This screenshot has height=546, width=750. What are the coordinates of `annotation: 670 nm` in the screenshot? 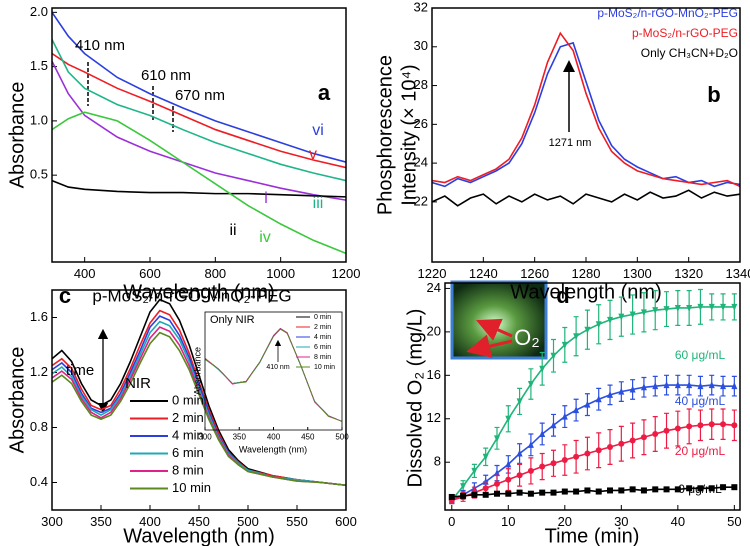 It's located at (200, 95).